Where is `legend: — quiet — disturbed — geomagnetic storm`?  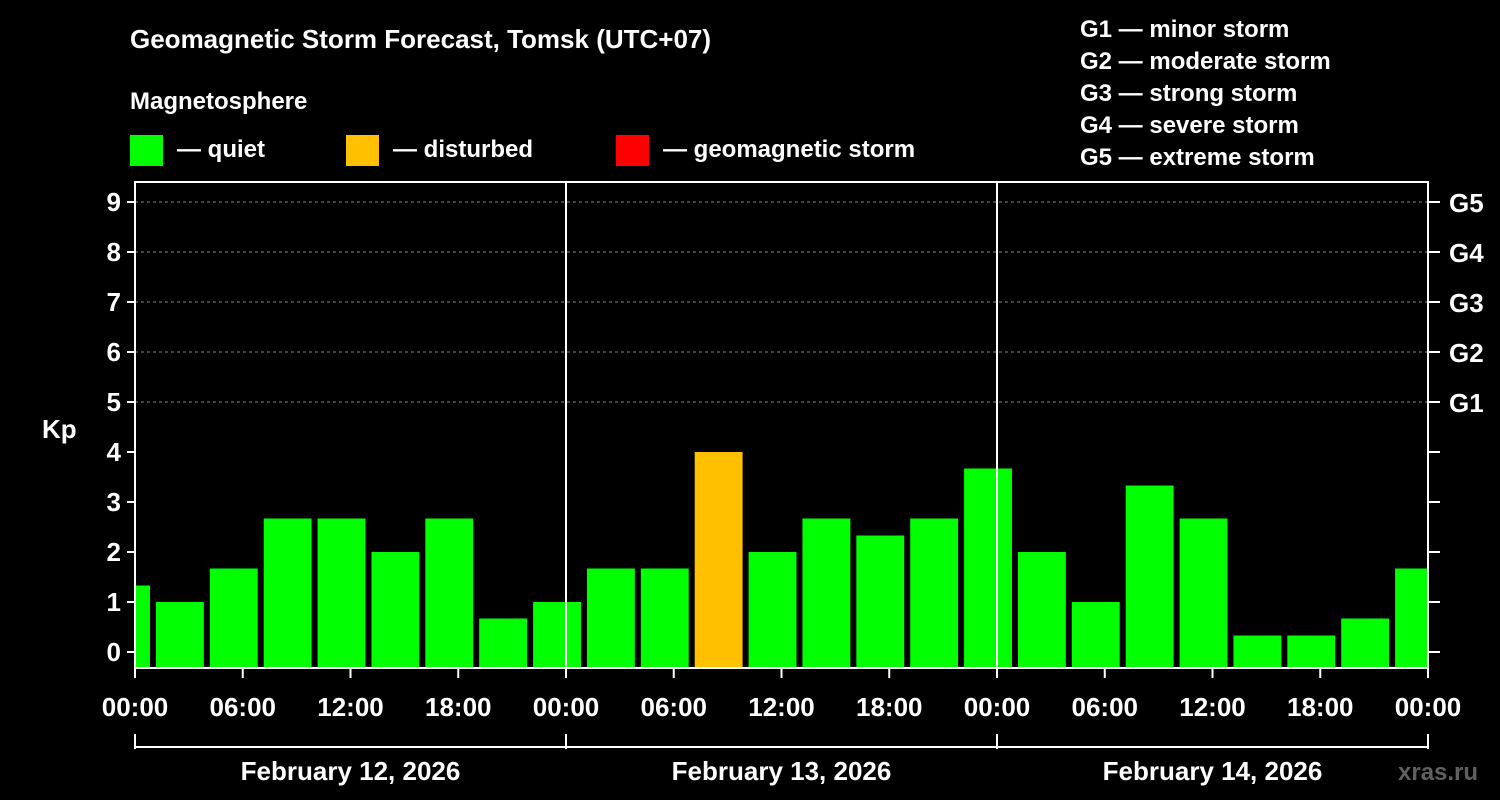 legend: — quiet — disturbed — geomagnetic storm is located at coordinates (522, 150).